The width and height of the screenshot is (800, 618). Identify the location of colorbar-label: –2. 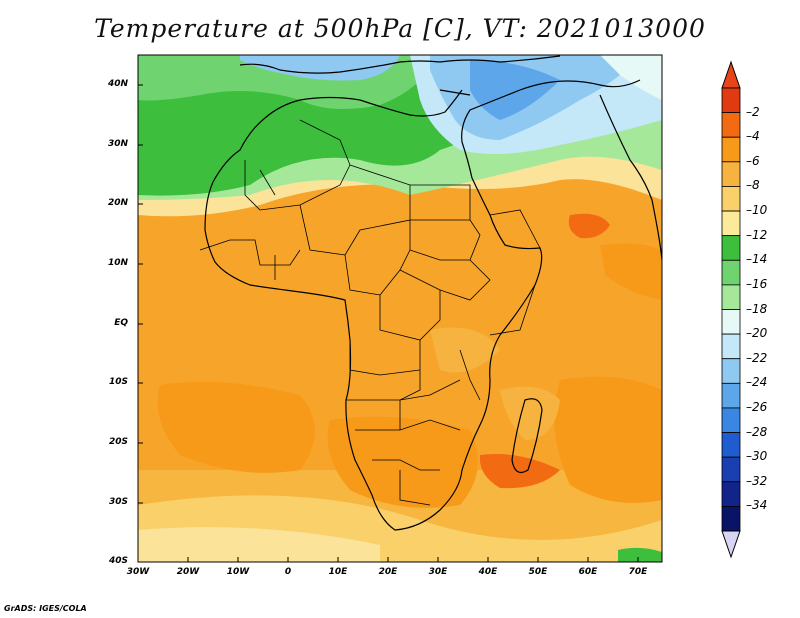
(753, 111).